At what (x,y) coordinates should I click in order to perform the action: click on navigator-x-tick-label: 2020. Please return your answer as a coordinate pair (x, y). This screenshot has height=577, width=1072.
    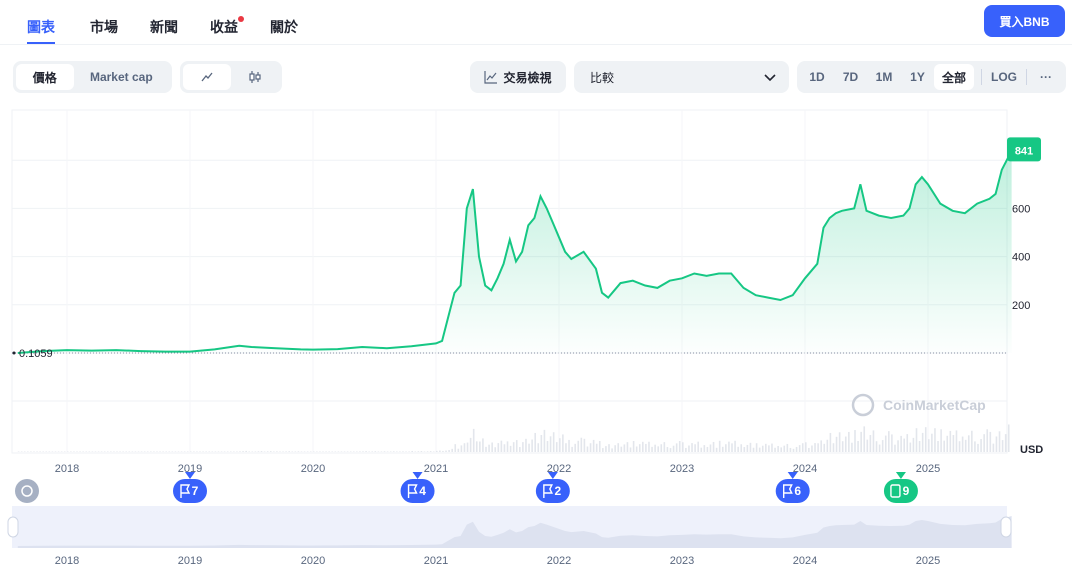
    Looking at the image, I should click on (313, 561).